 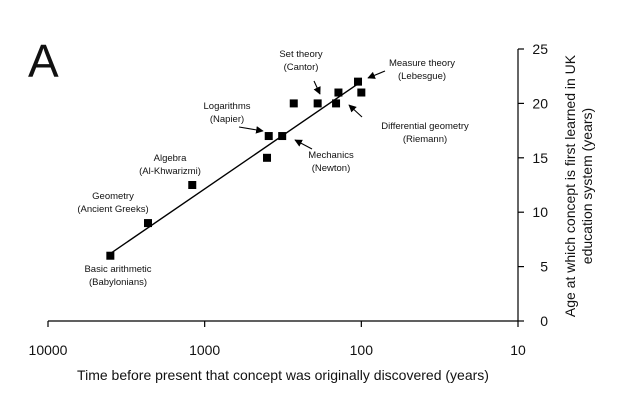 I want to click on annotation-label: Basic arithmetic, so click(x=117, y=269).